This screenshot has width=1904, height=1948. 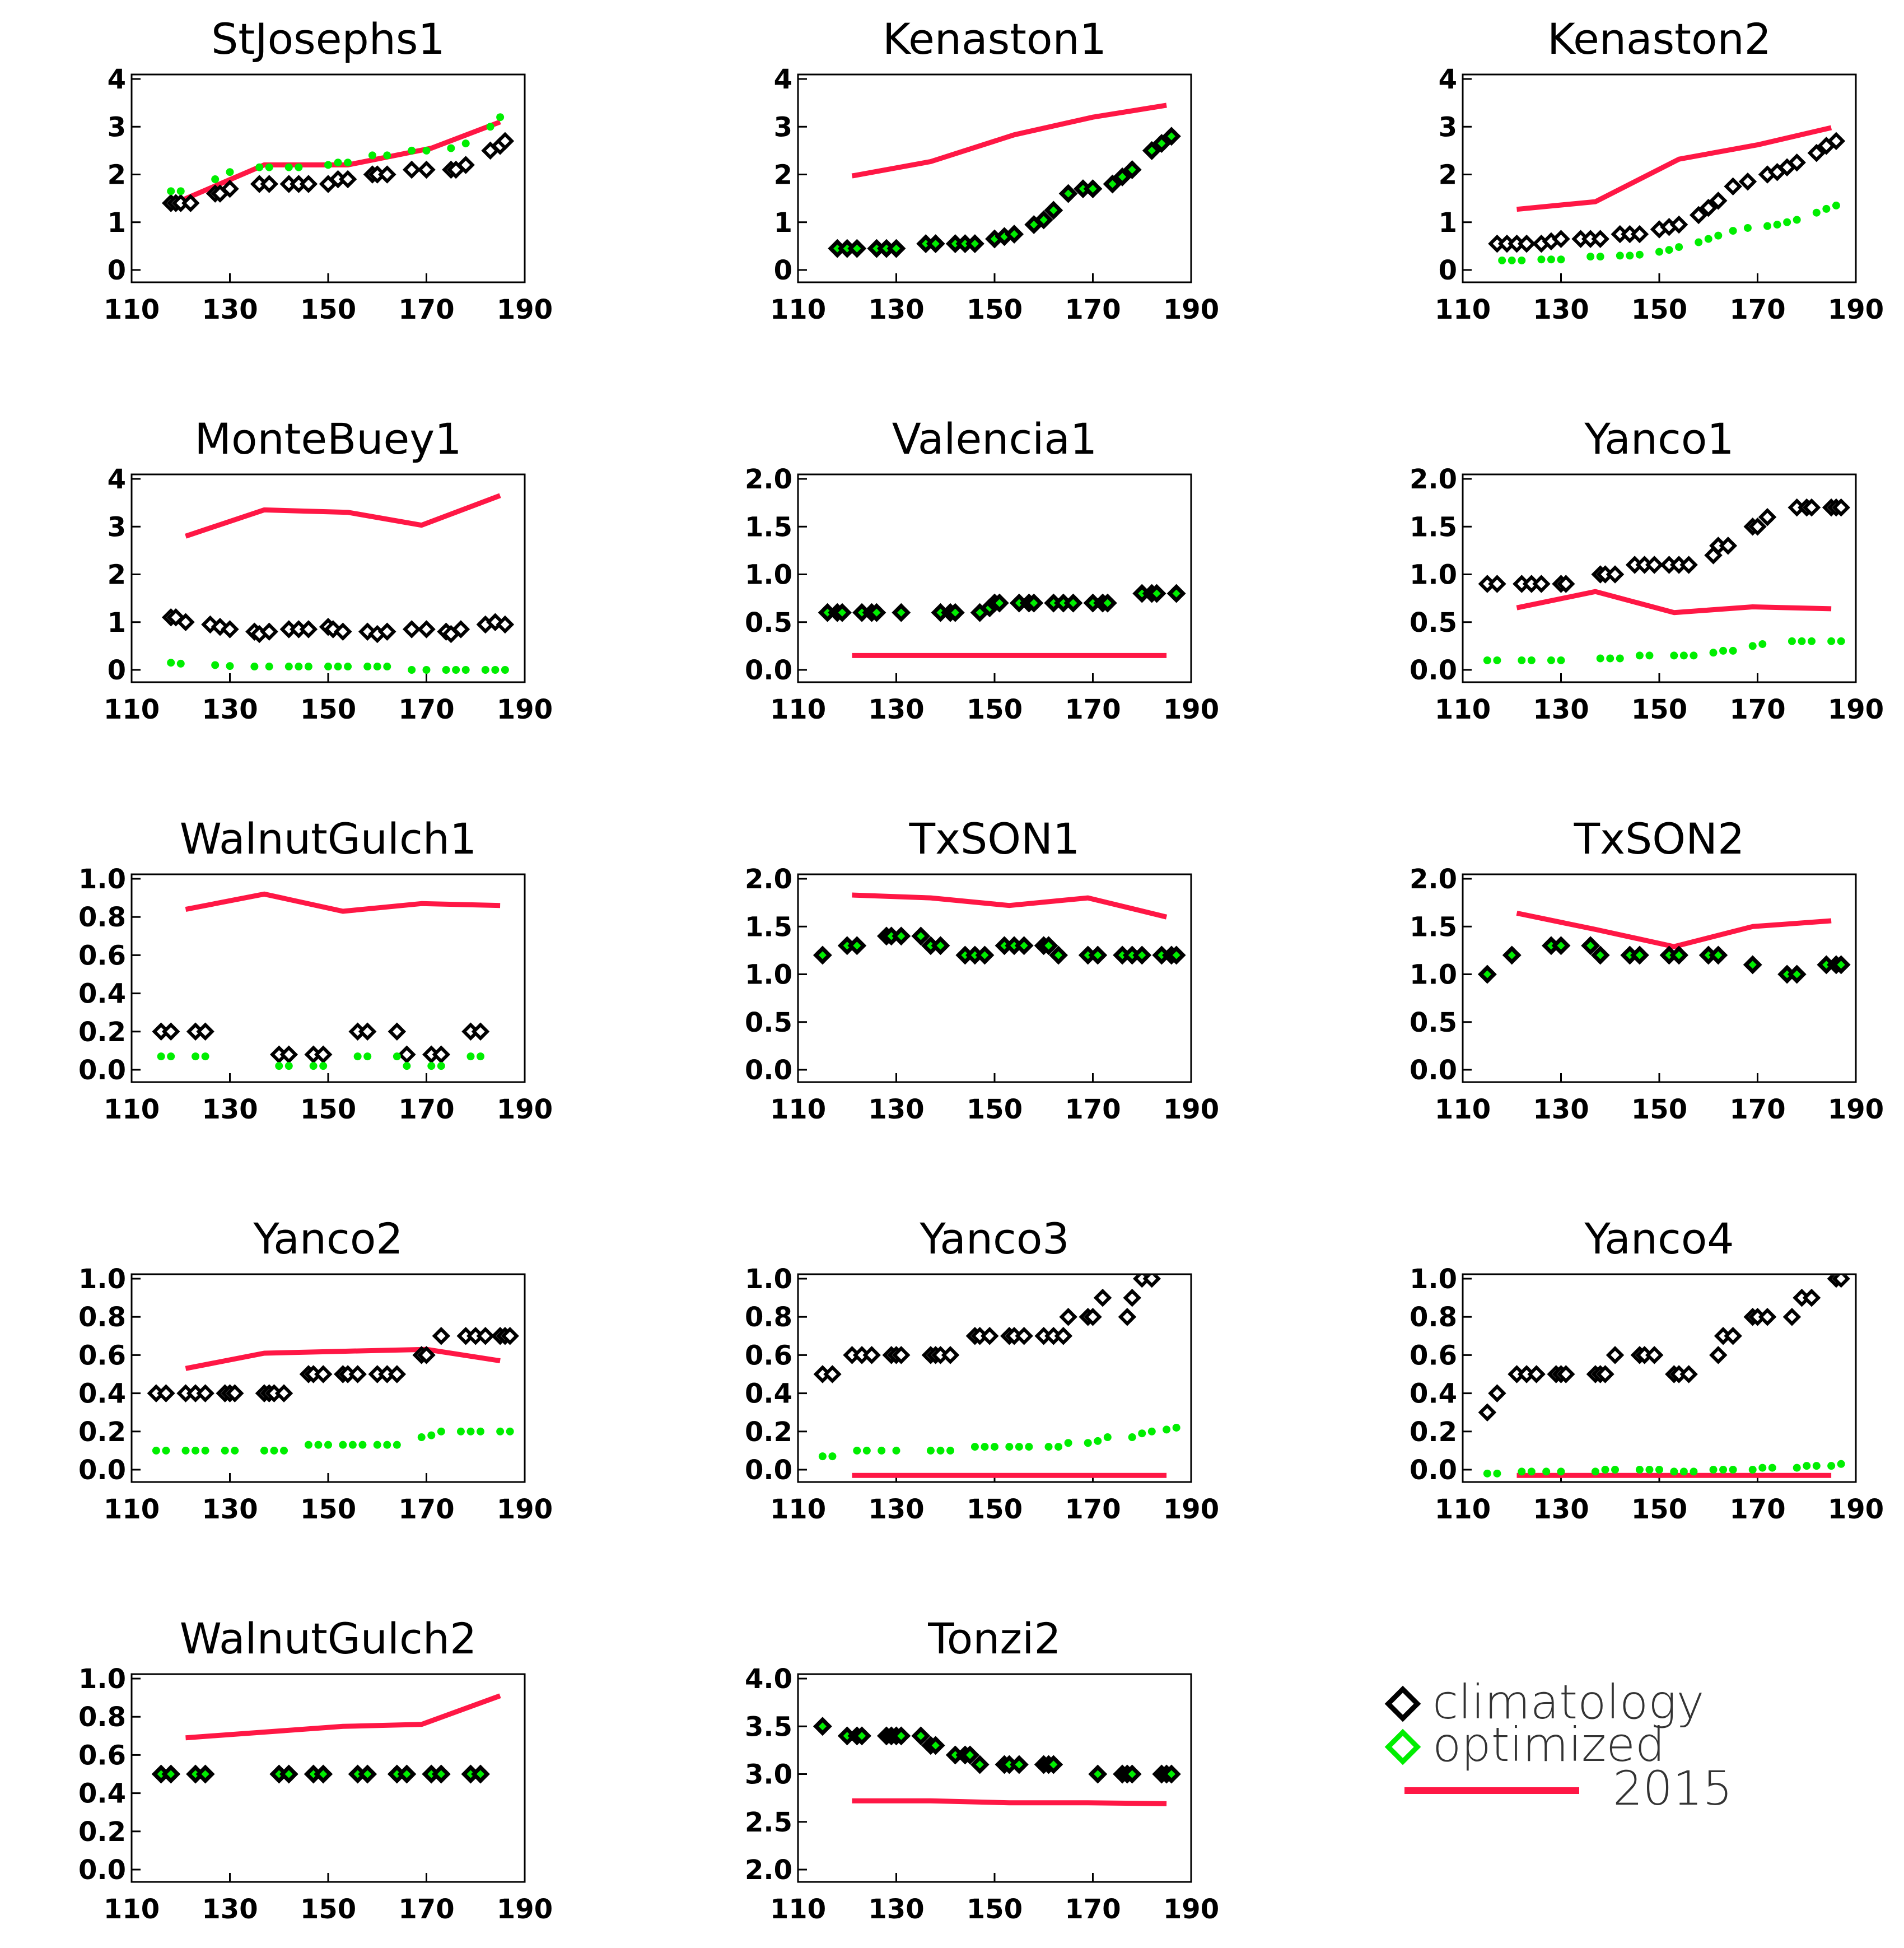 I want to click on legend: climatology optimized 2015, so click(x=1558, y=1745).